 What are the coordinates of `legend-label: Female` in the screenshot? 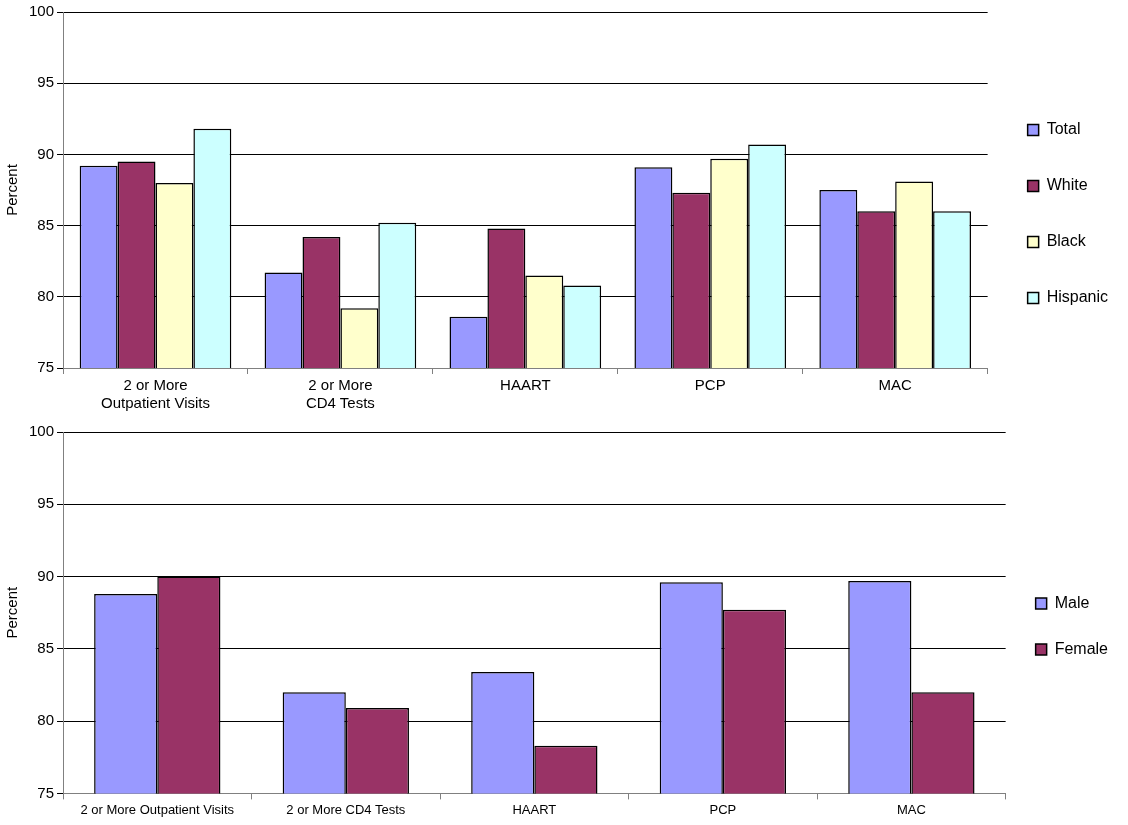 It's located at (1081, 648).